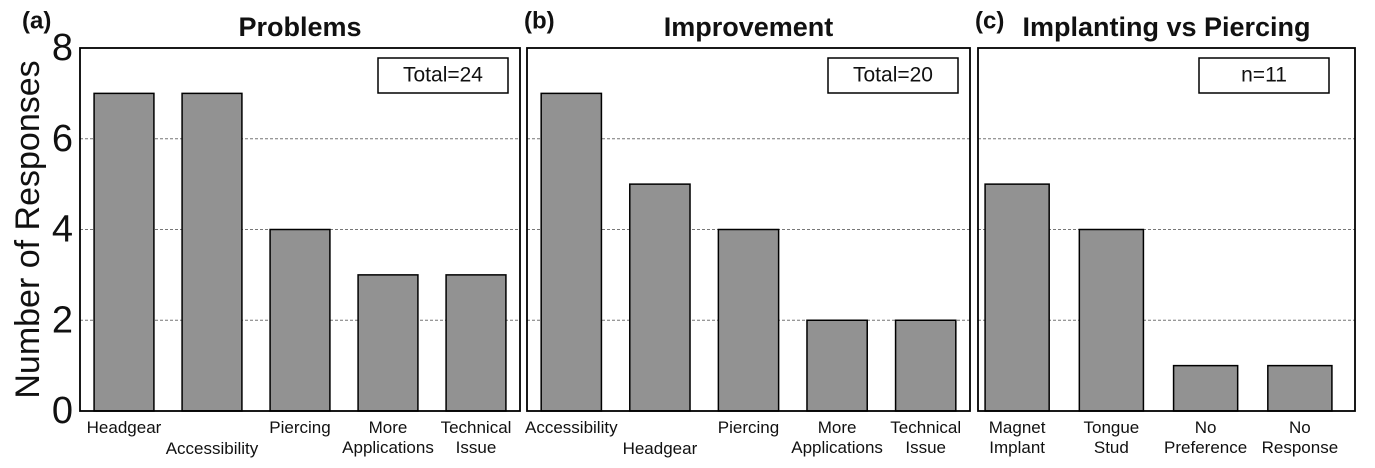 Image resolution: width=1375 pixels, height=468 pixels. Describe the element at coordinates (299, 27) in the screenshot. I see `panel-title: Problems` at that location.